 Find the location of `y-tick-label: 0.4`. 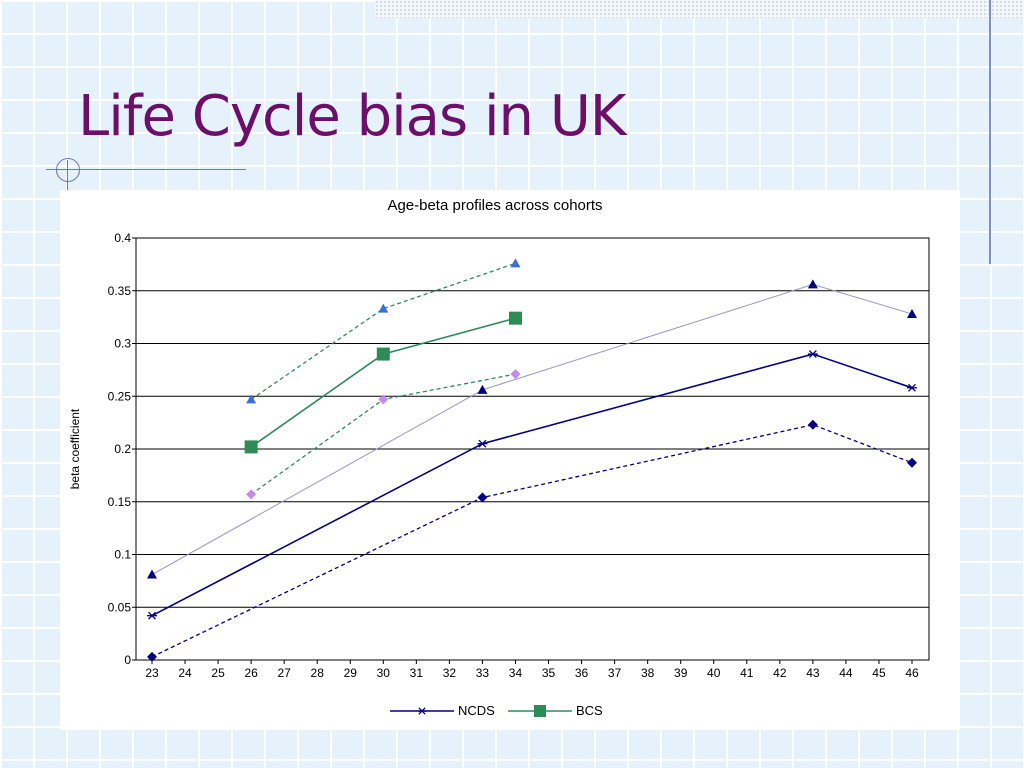

y-tick-label: 0.4 is located at coordinates (122, 238).